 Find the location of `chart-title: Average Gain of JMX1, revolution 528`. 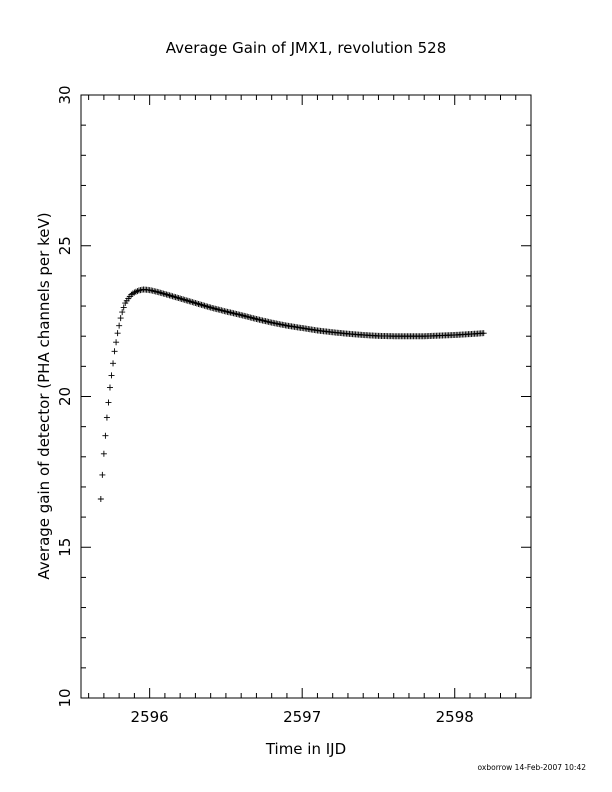

chart-title: Average Gain of JMX1, revolution 528 is located at coordinates (306, 48).